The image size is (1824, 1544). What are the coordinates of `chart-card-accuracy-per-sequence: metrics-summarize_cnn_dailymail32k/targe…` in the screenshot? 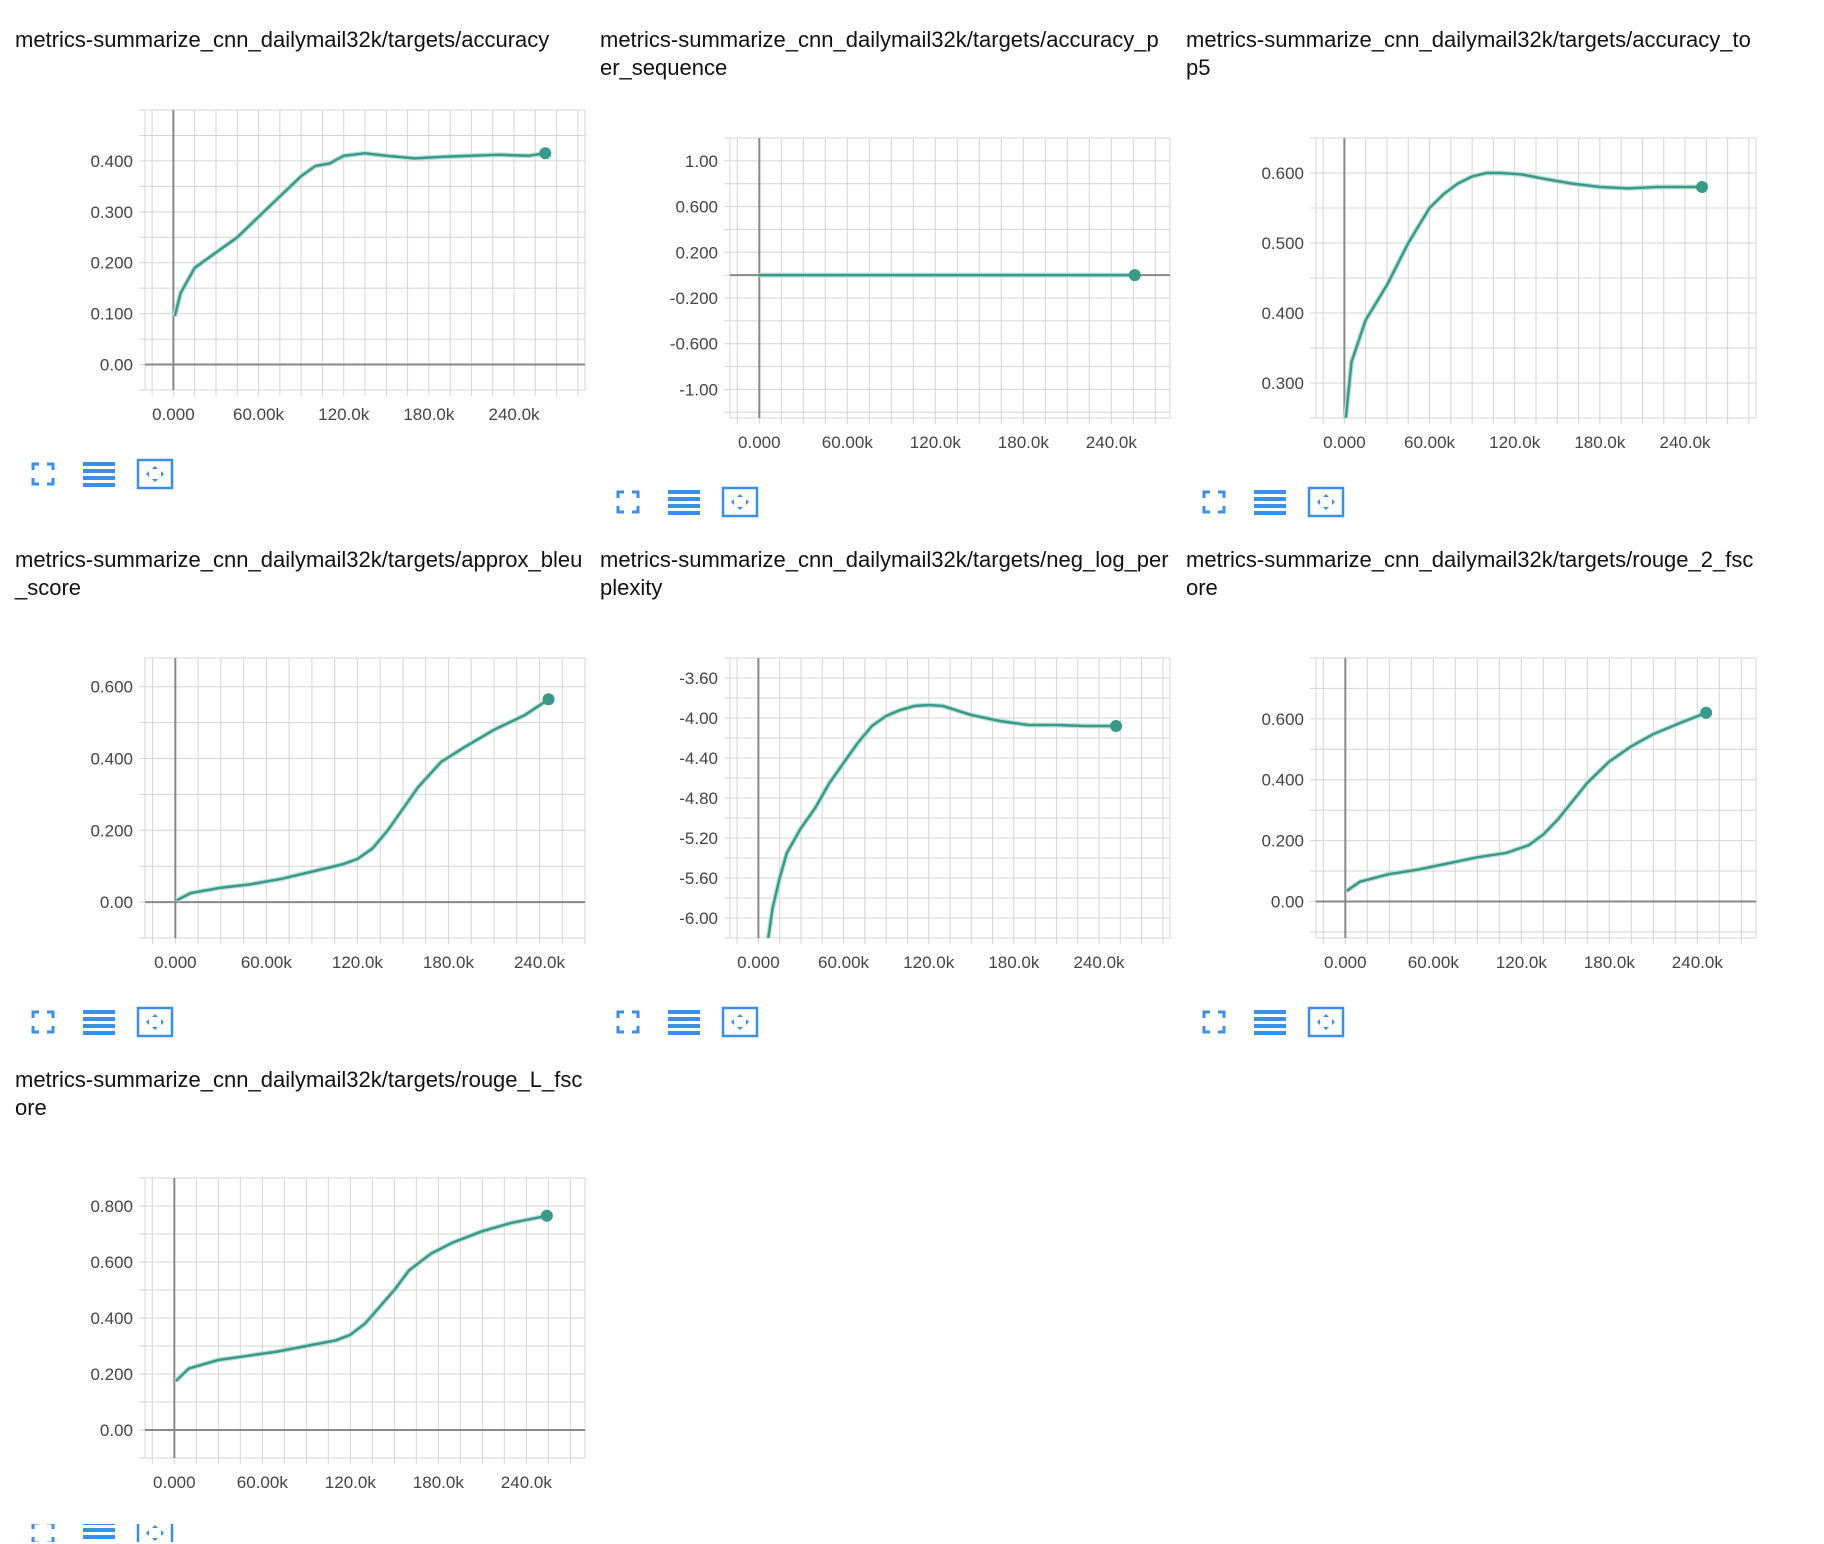 It's located at (885, 54).